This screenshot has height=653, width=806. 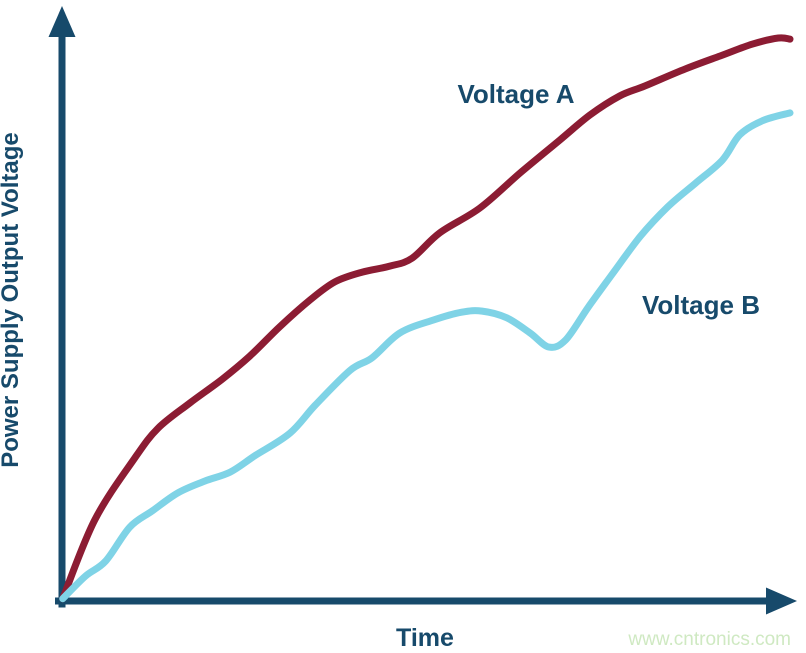 I want to click on voltage-a-label: Voltage A, so click(x=515, y=94).